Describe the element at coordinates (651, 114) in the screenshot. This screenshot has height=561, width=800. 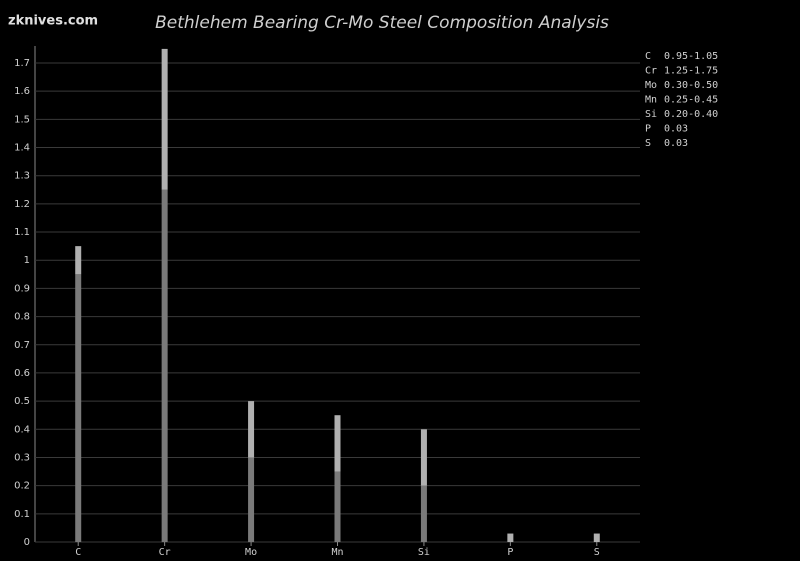
I see `legend-name: Si` at that location.